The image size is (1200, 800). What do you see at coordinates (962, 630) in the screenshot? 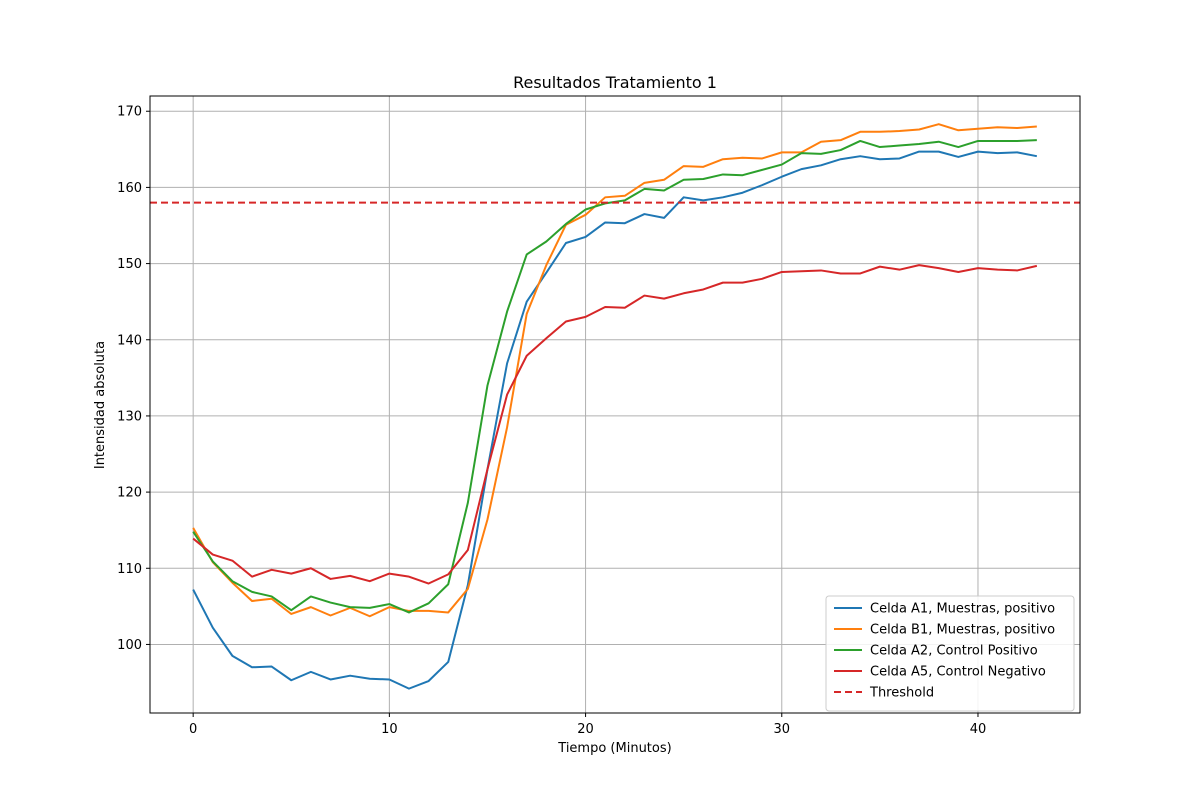
I see `legend-label: Celda B1, Muestras, positivo` at bounding box center [962, 630].